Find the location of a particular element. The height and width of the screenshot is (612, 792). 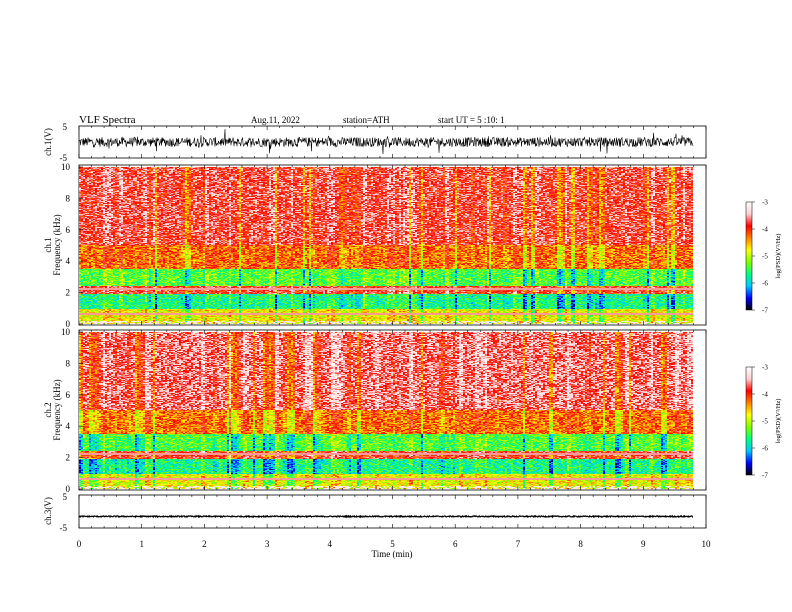

ch1-waveform-panel: 5 -5 ch.1(V) is located at coordinates (375, 142).